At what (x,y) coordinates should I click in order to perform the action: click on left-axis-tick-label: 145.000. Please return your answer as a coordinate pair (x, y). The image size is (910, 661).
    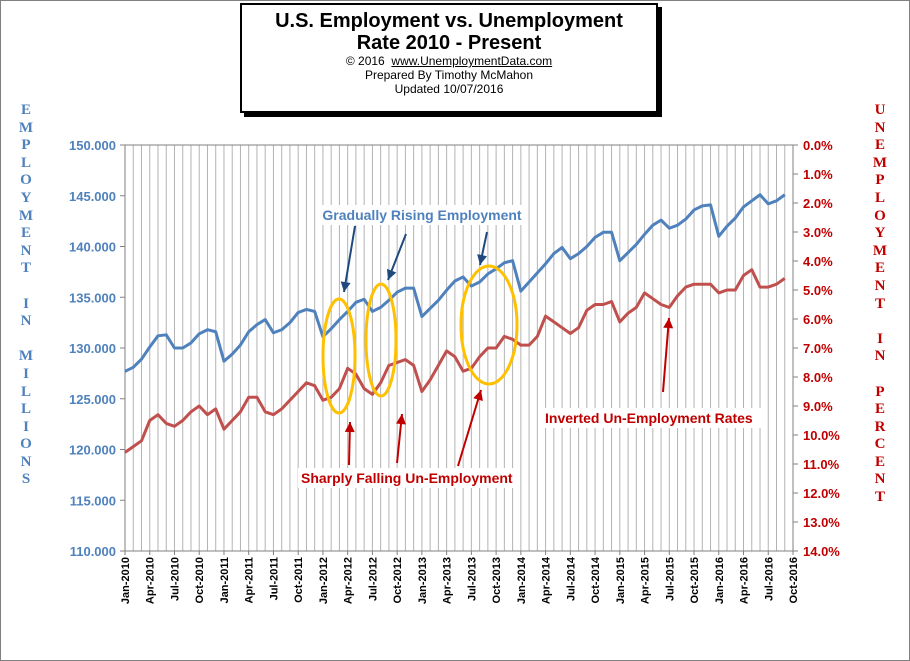
    Looking at the image, I should click on (92, 196).